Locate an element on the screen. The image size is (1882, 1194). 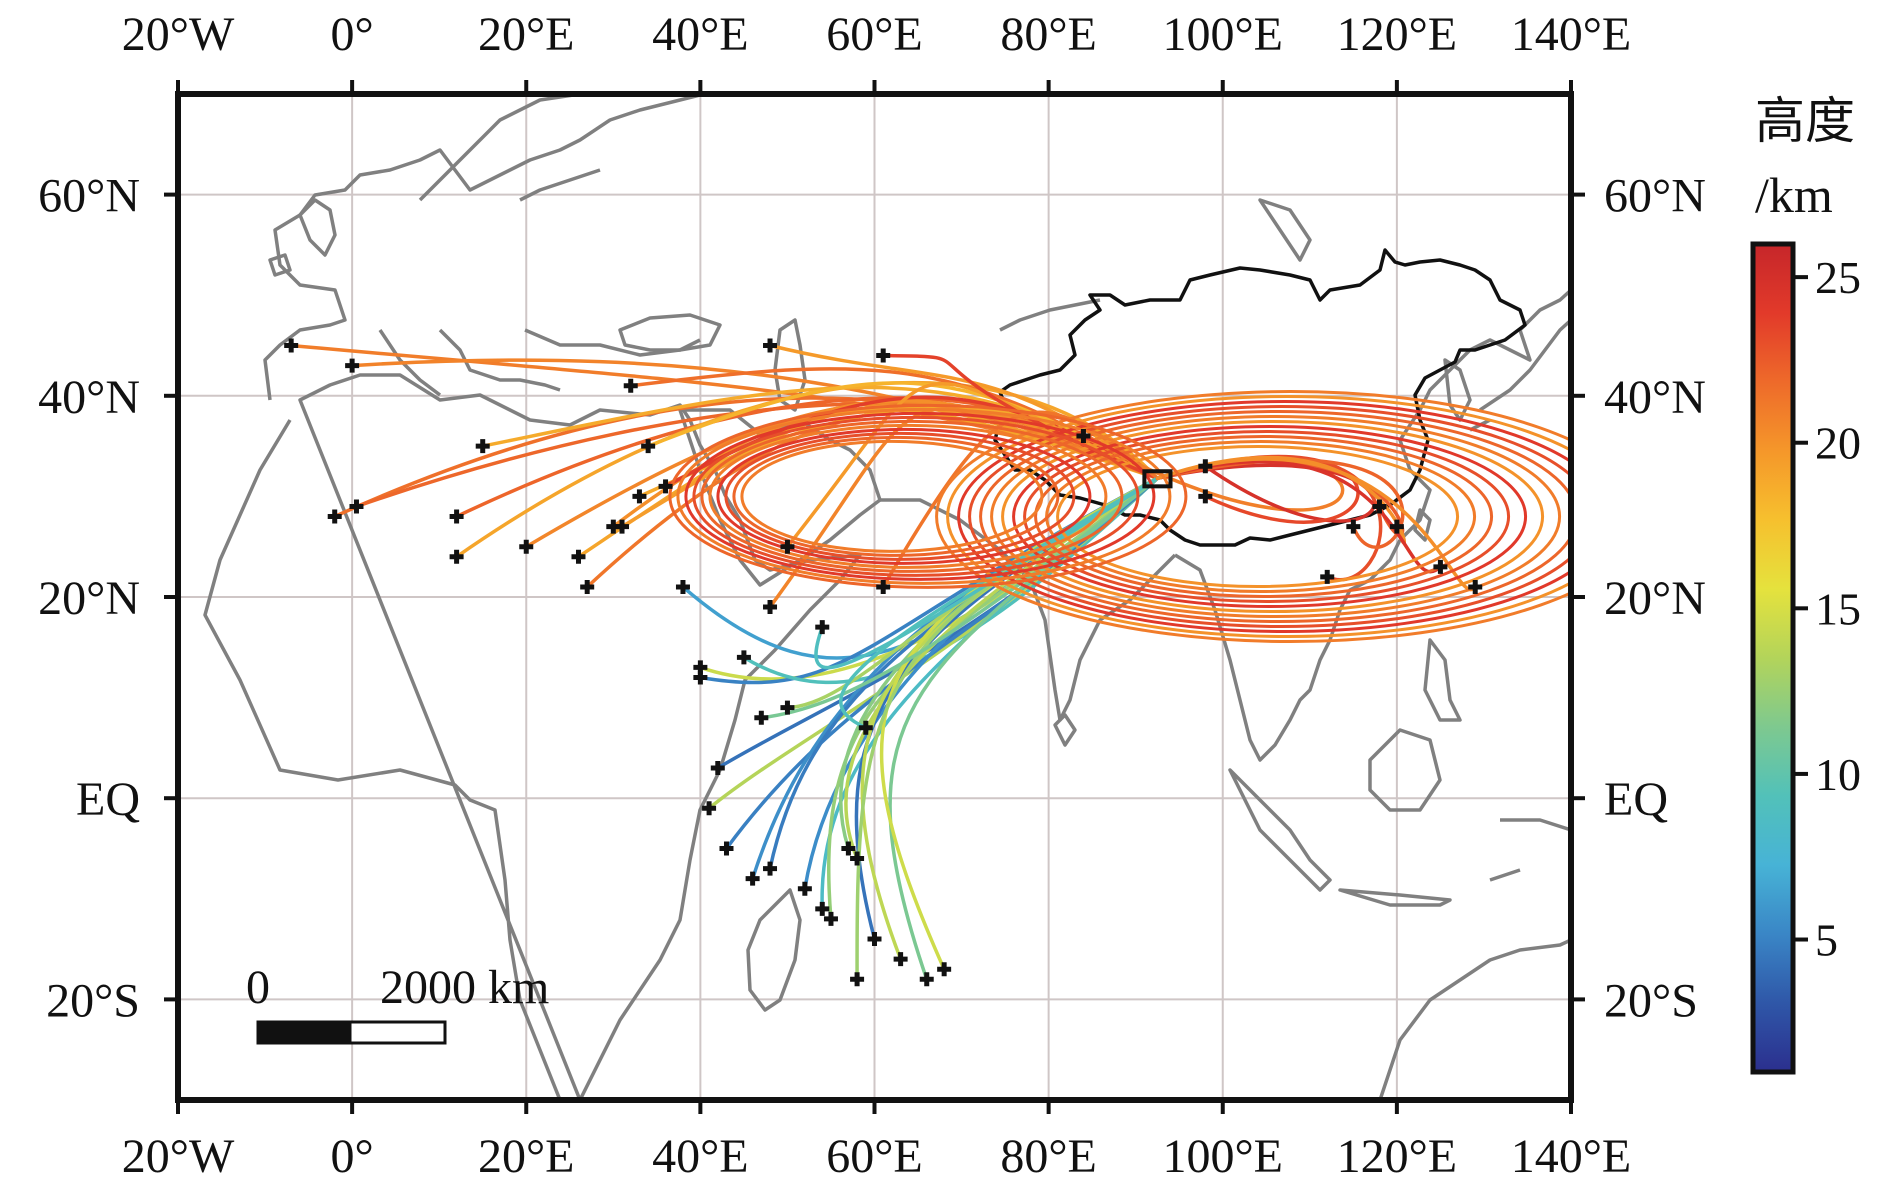
lon-label-bottom: 40°E is located at coordinates (700, 1156).